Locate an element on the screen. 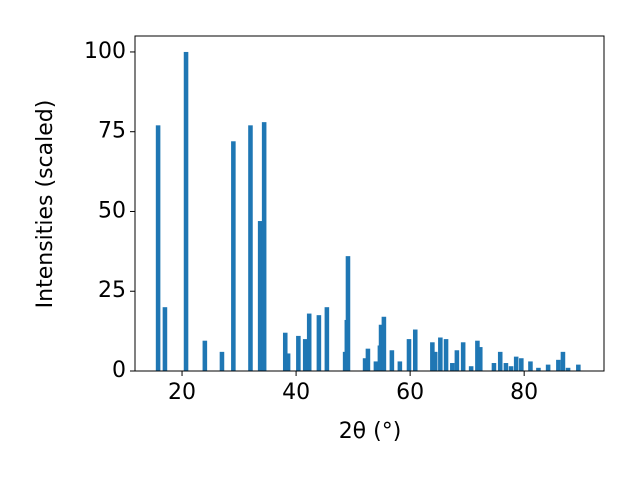 This screenshot has width=640, height=480. y-tick-label: 25 is located at coordinates (112, 290).